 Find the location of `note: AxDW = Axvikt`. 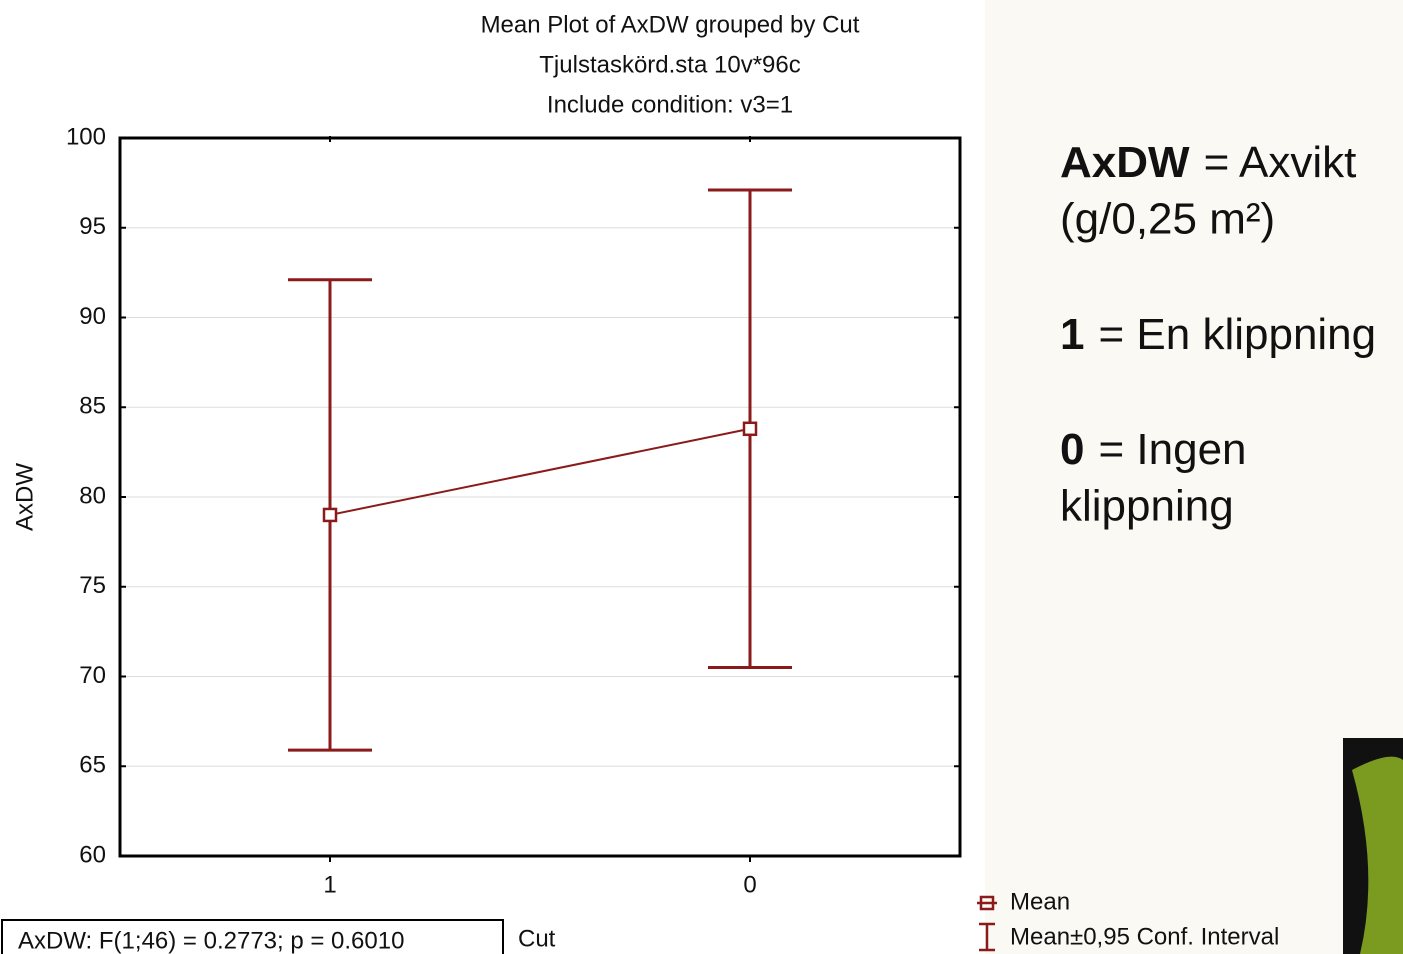

note: AxDW = Axvikt is located at coordinates (1208, 162).